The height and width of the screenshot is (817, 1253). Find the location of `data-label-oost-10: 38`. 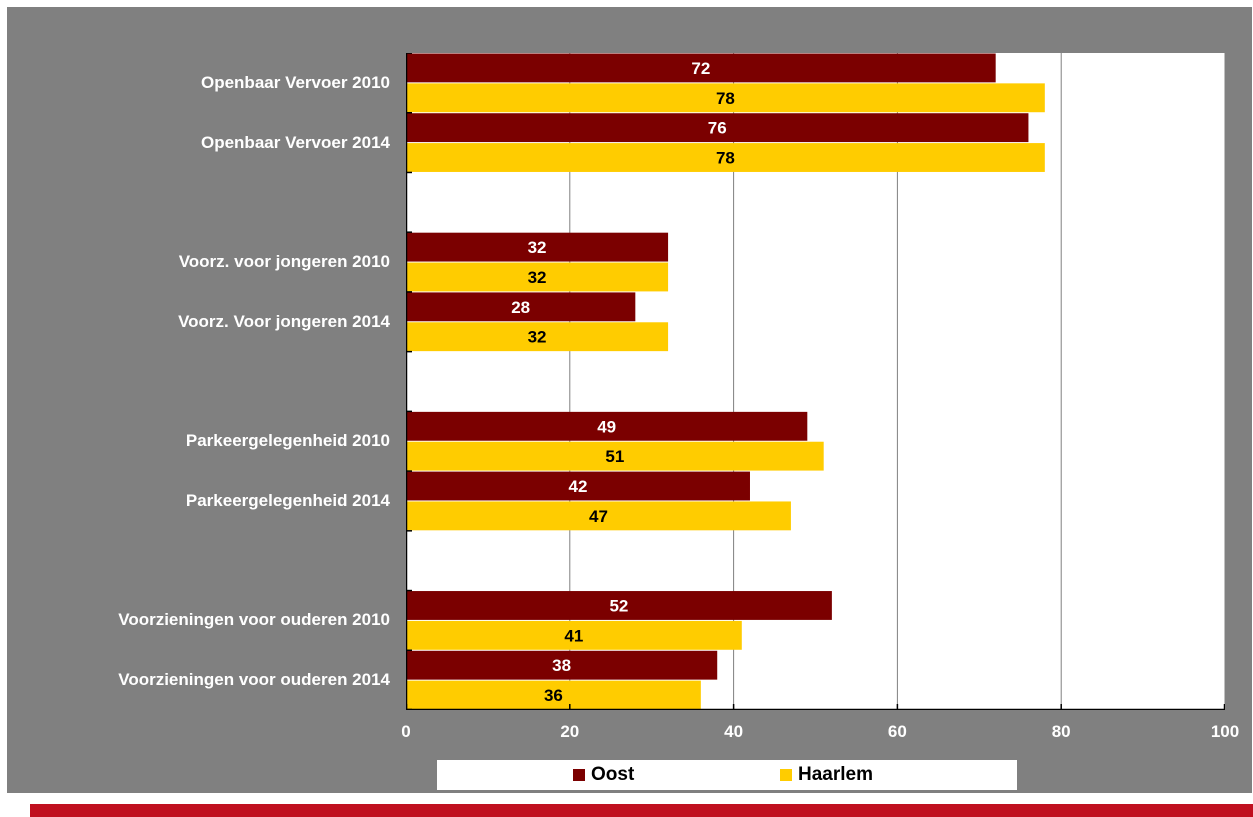

data-label-oost-10: 38 is located at coordinates (561, 665).